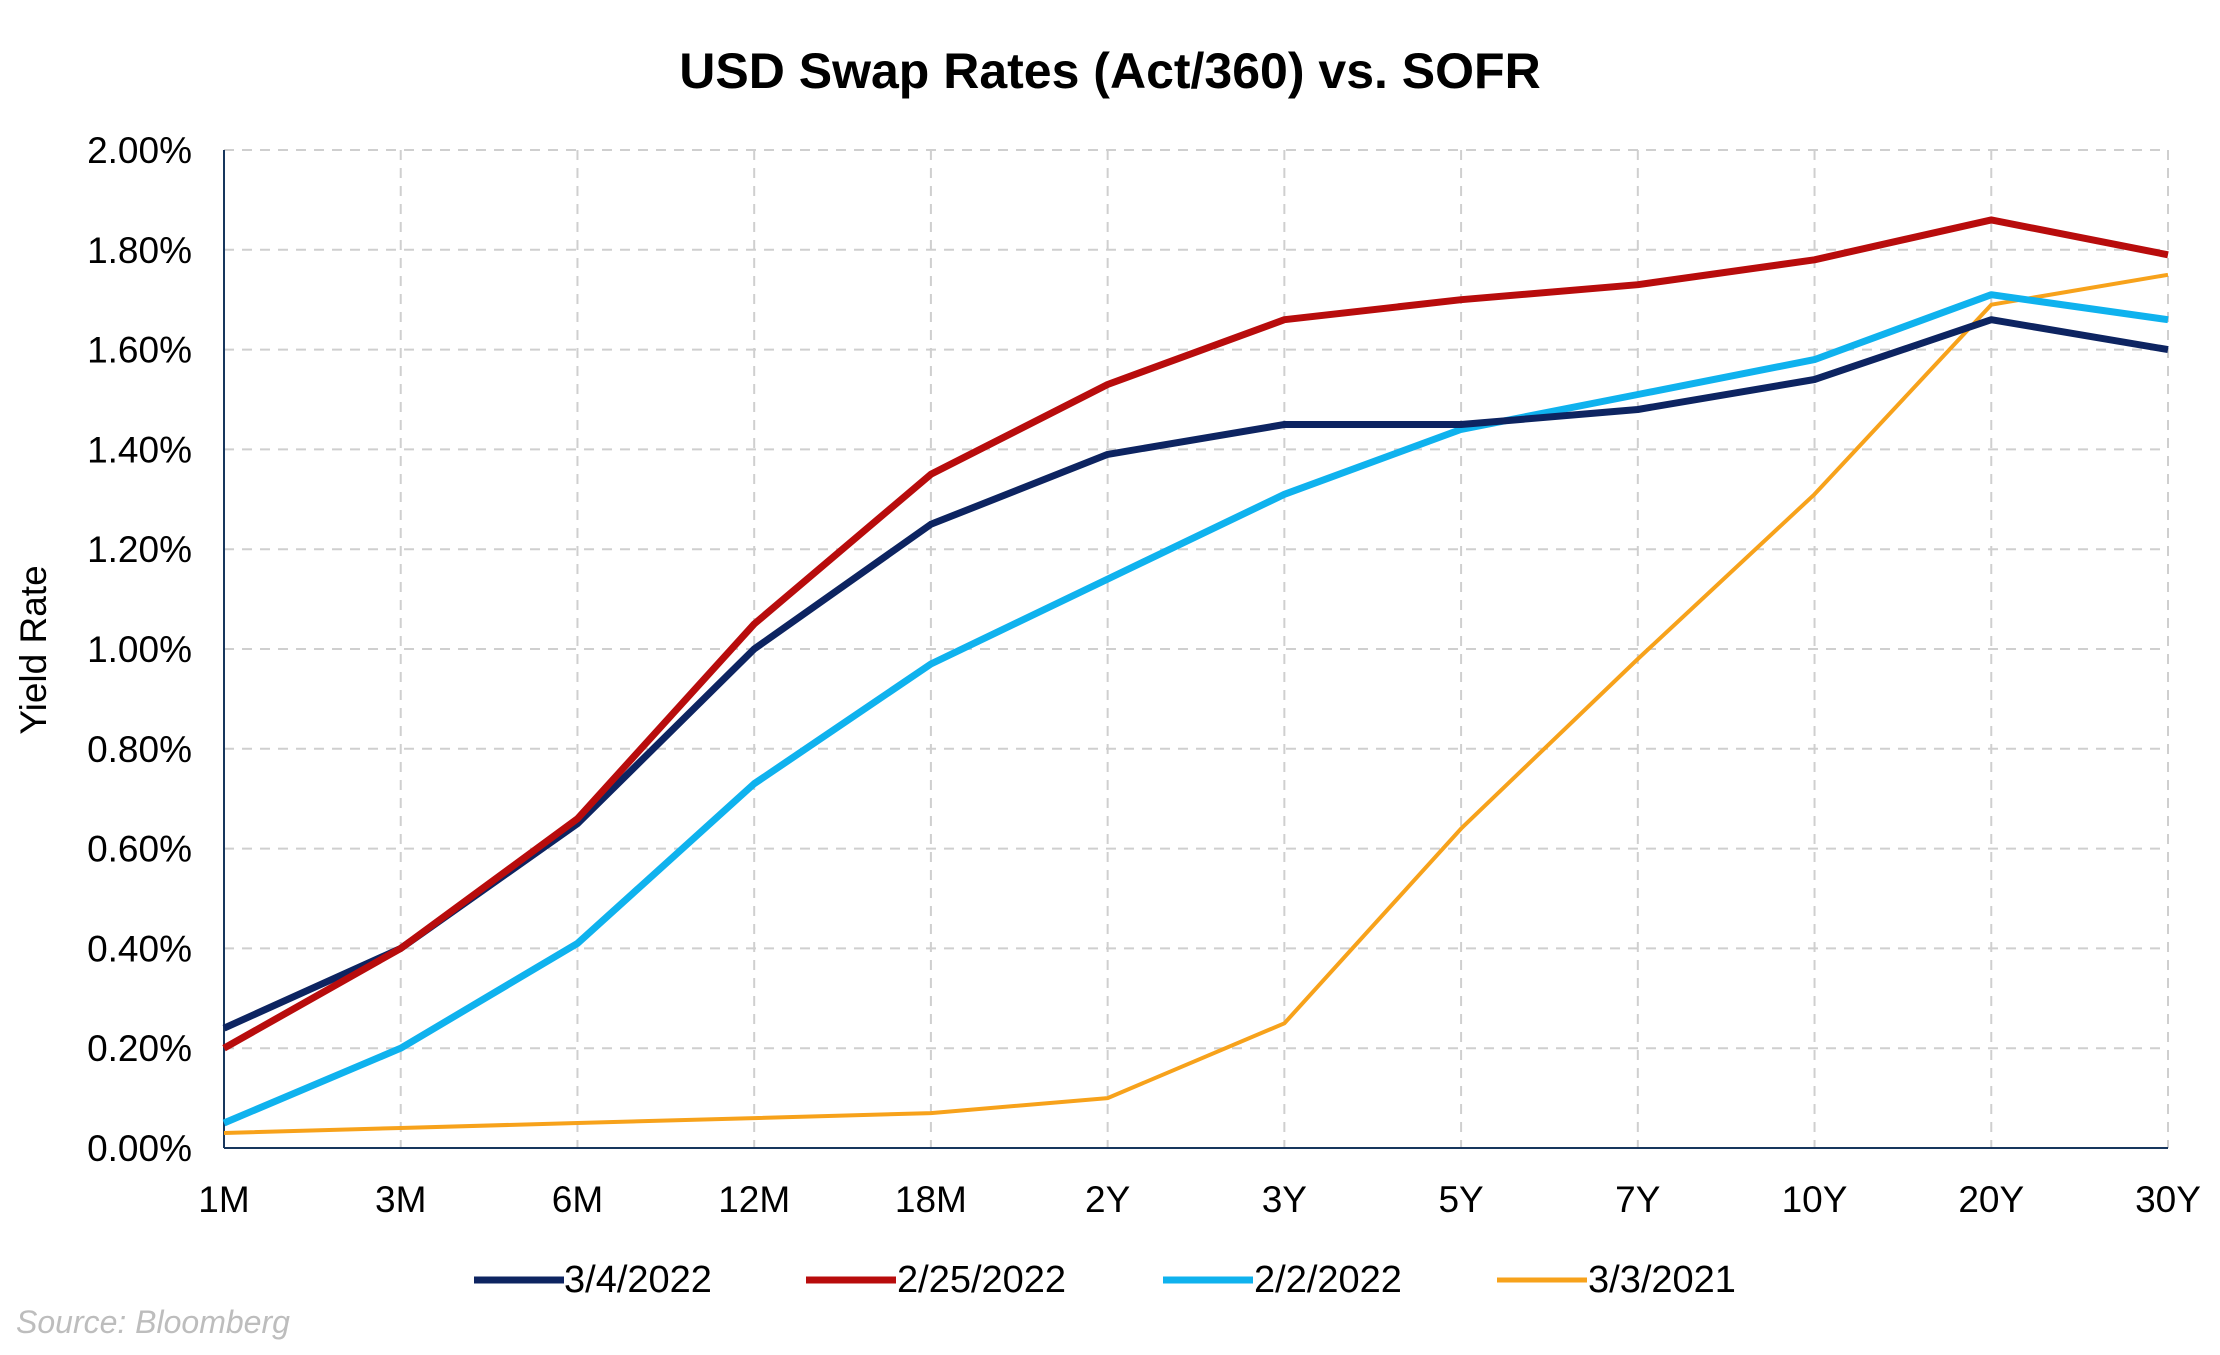 Image resolution: width=2220 pixels, height=1355 pixels. I want to click on y-tick-label: 1.40%, so click(139, 449).